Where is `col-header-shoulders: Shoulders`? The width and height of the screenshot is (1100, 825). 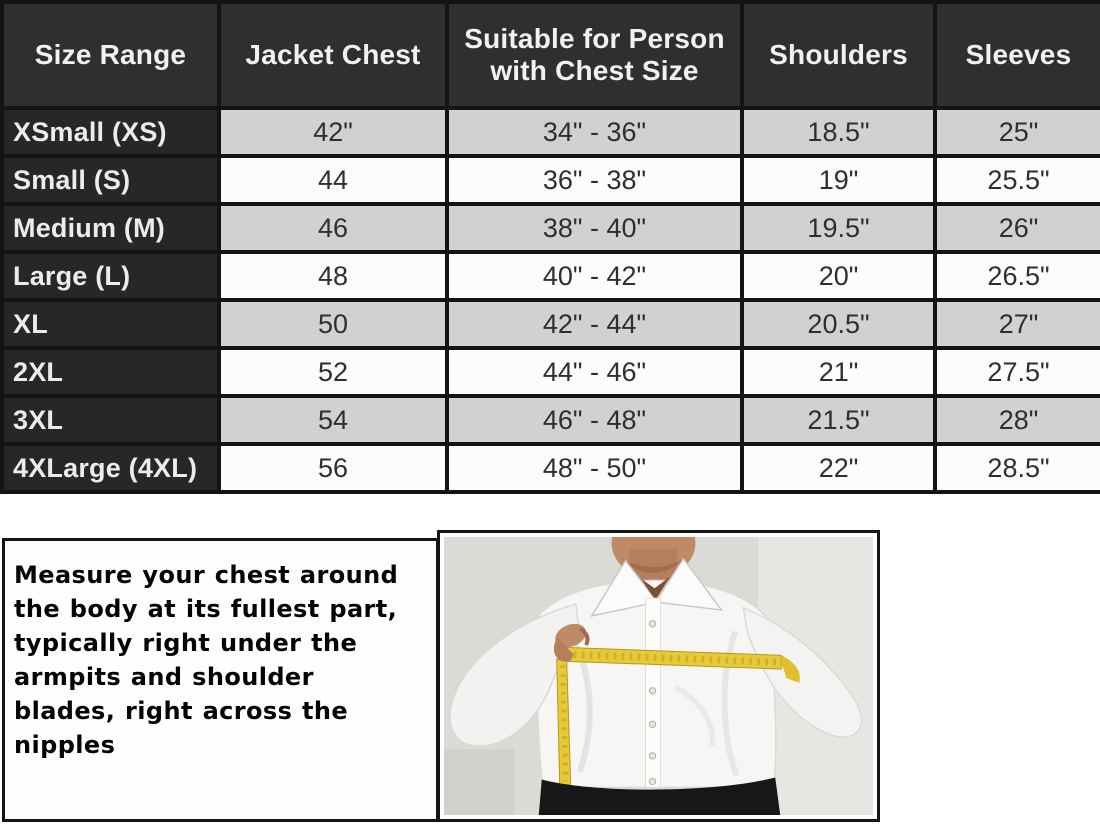 col-header-shoulders: Shoulders is located at coordinates (838, 55).